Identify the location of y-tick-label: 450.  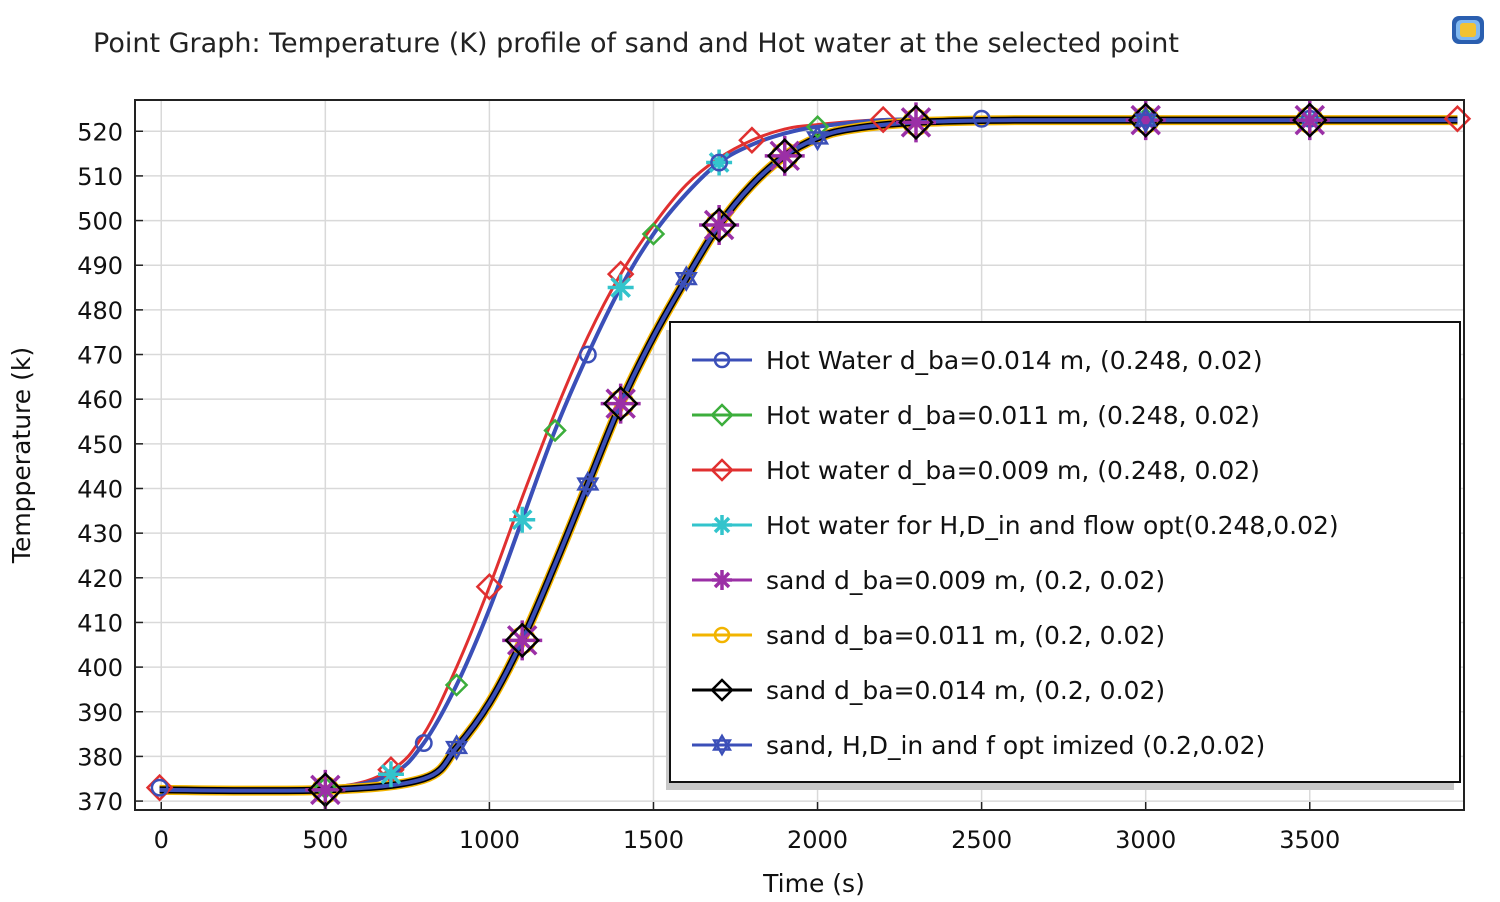
(100, 445).